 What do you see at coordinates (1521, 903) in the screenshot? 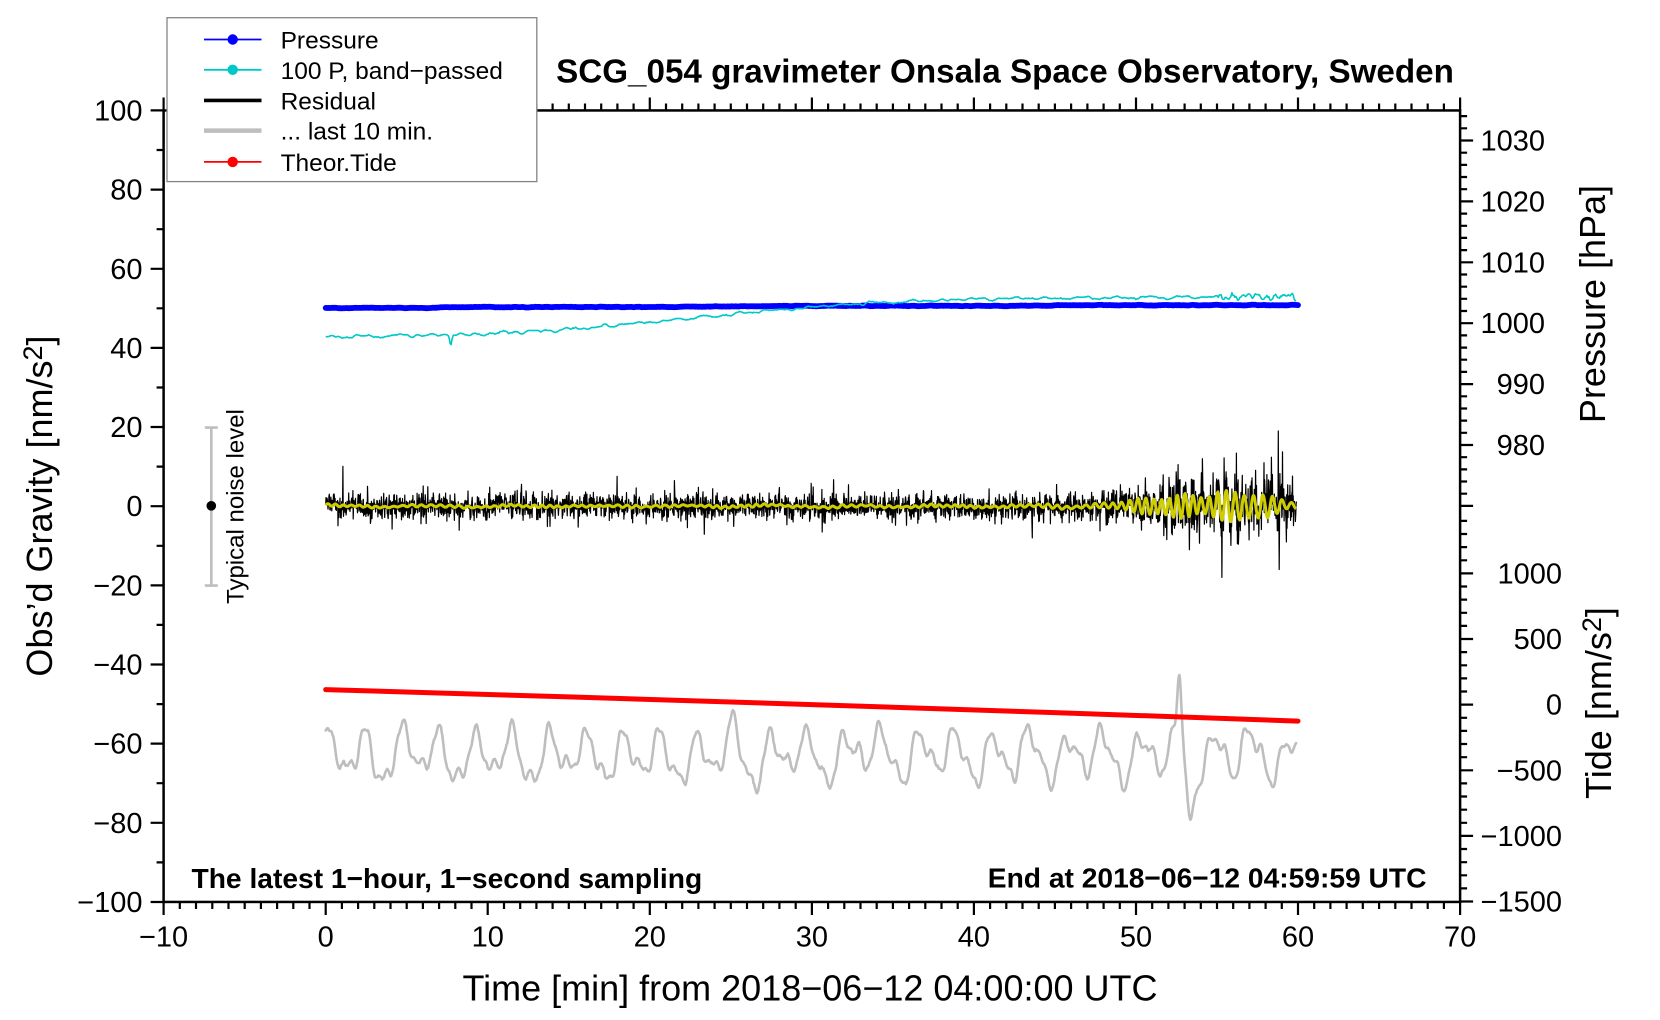
I see `svg-text: −1500` at bounding box center [1521, 903].